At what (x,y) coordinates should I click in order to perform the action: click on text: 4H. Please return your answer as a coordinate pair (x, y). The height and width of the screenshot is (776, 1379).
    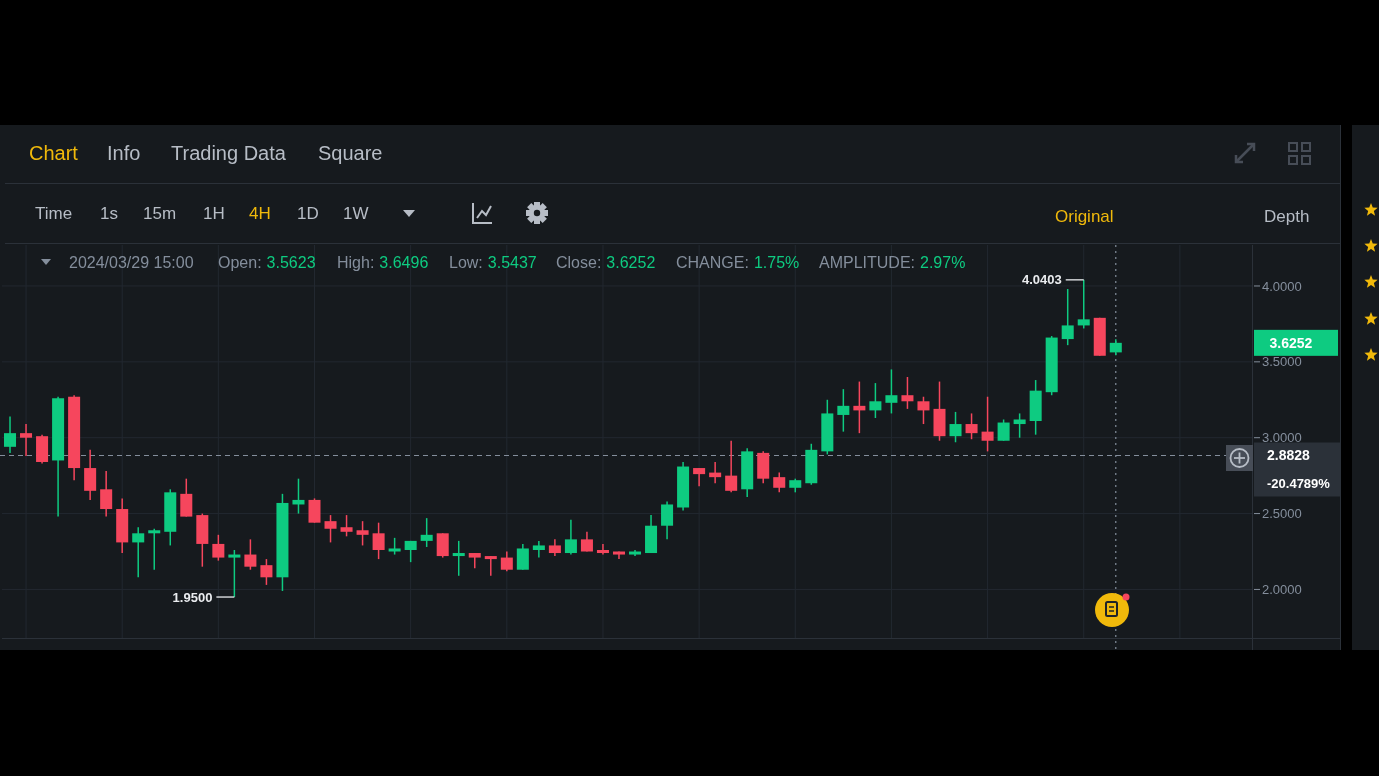
    Looking at the image, I should click on (260, 213).